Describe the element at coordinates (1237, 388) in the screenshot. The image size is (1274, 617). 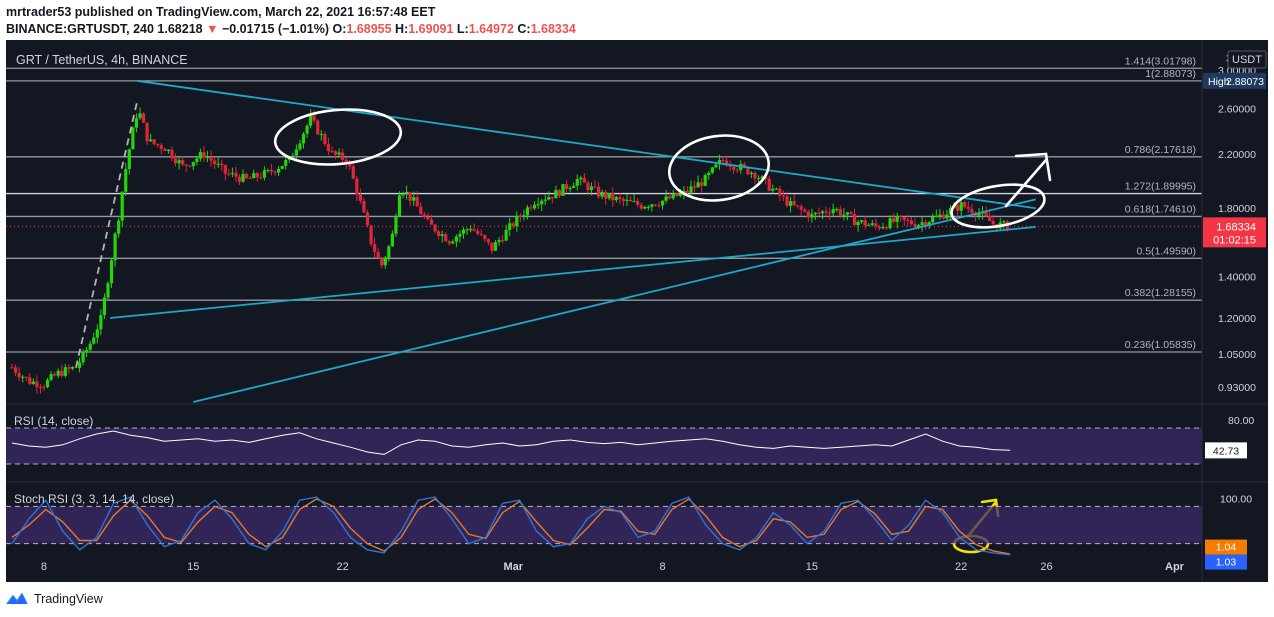
I see `y-tick-label: 0.93000` at that location.